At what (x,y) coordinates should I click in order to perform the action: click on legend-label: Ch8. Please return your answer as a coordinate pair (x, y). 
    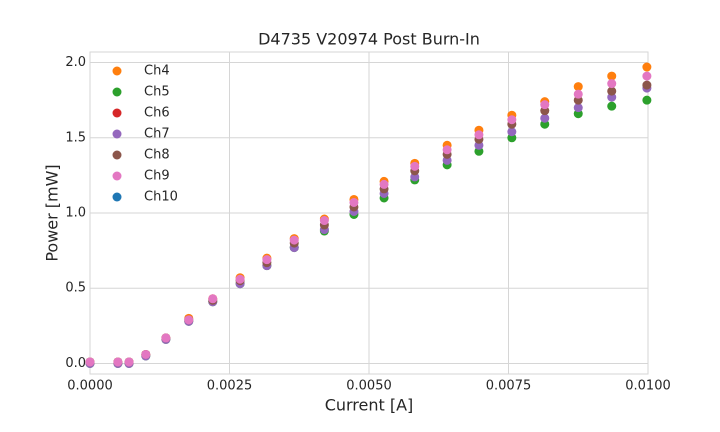
    Looking at the image, I should click on (157, 155).